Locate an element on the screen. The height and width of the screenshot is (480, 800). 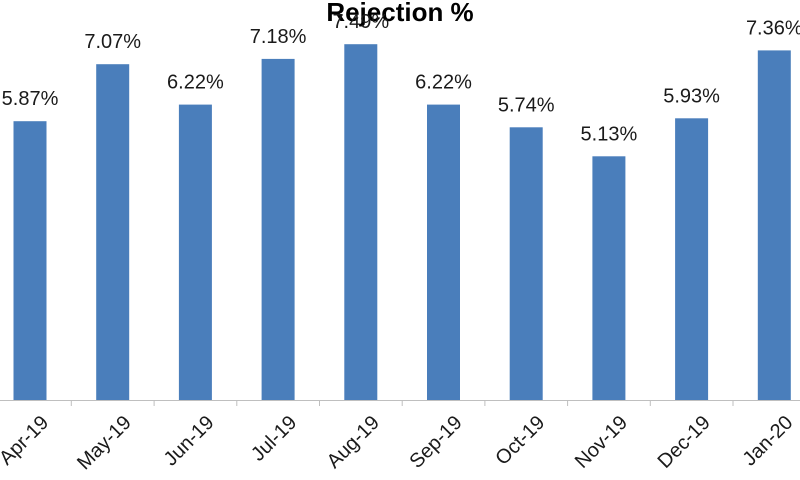
x-tick-label-oct-19: Oct-19 is located at coordinates (520, 441).